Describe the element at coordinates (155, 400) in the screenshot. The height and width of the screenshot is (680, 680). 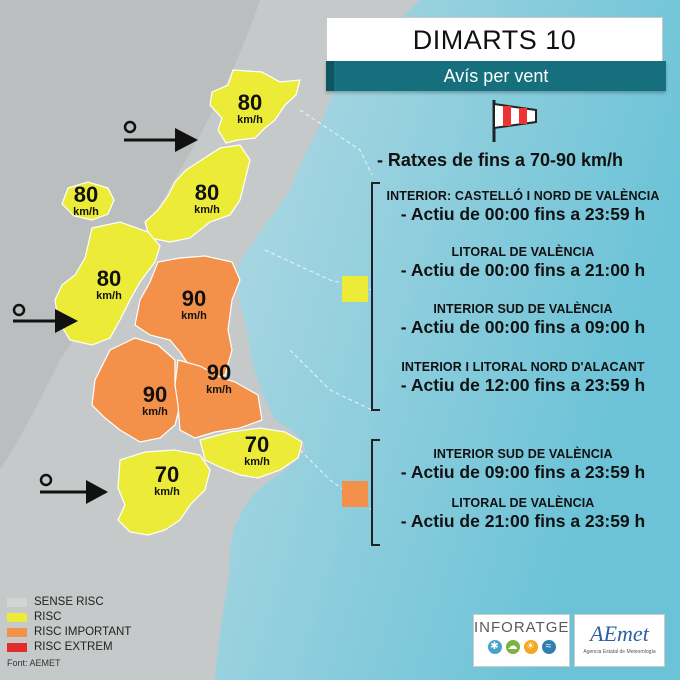
I see `map-label-valencia-sud-int: 90 km/h` at that location.